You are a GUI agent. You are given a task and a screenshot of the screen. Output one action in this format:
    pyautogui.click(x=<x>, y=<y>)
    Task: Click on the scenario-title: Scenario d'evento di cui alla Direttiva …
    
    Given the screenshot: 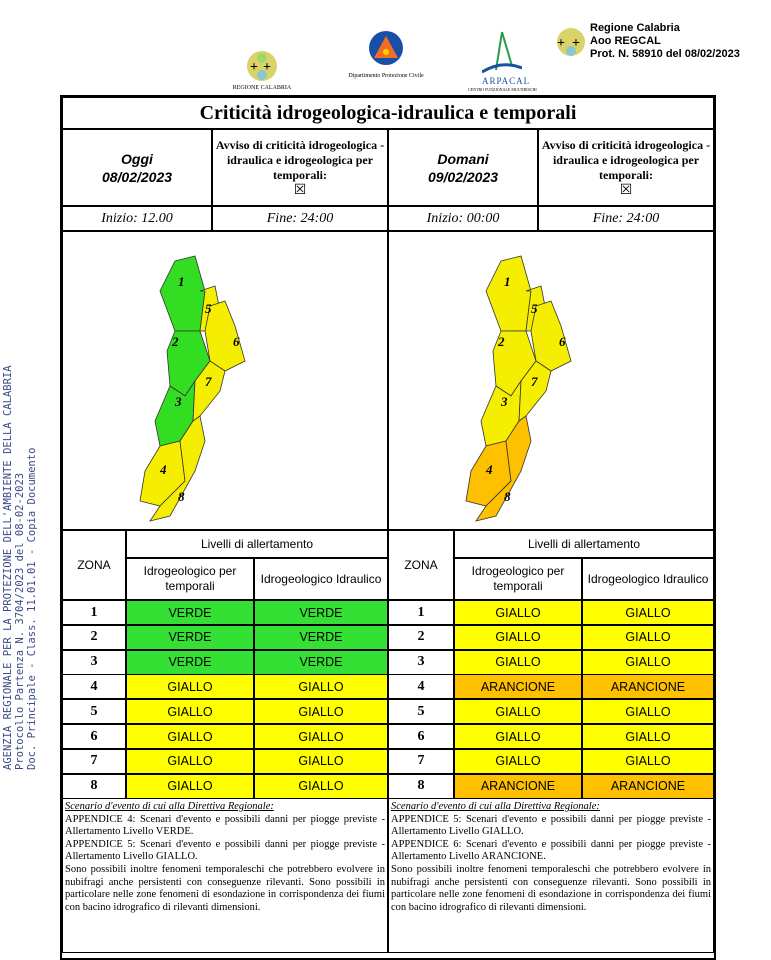 What is the action you would take?
    pyautogui.click(x=495, y=806)
    